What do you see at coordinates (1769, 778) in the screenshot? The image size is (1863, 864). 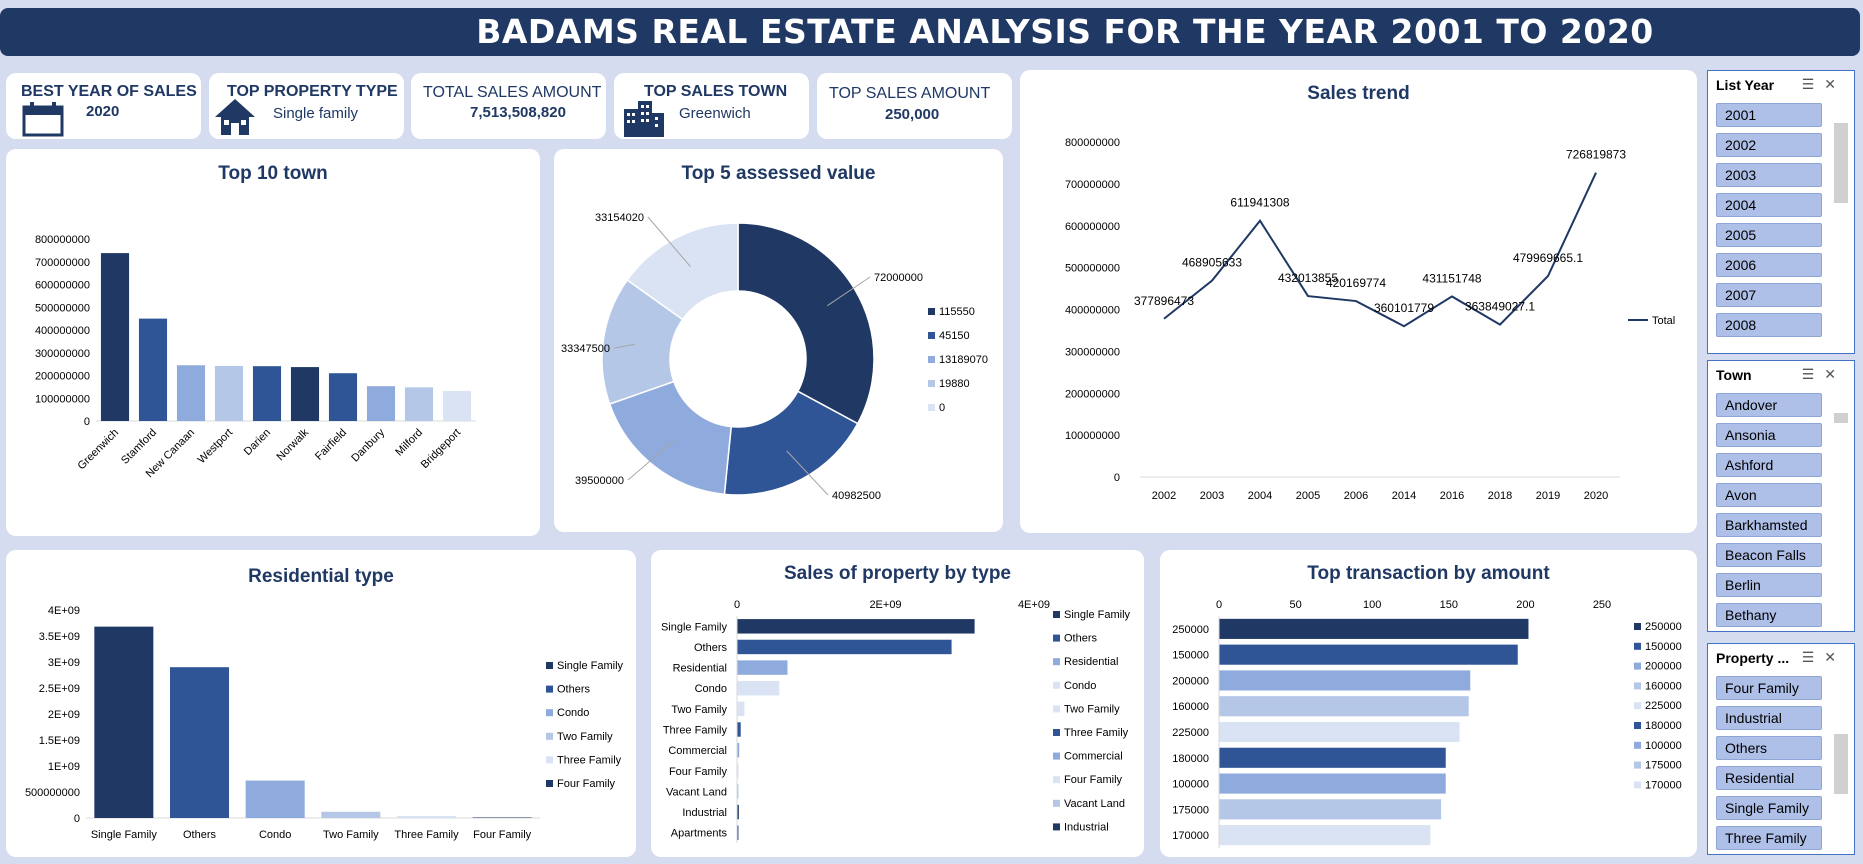 I see `slicer-ptype-item: Residential` at bounding box center [1769, 778].